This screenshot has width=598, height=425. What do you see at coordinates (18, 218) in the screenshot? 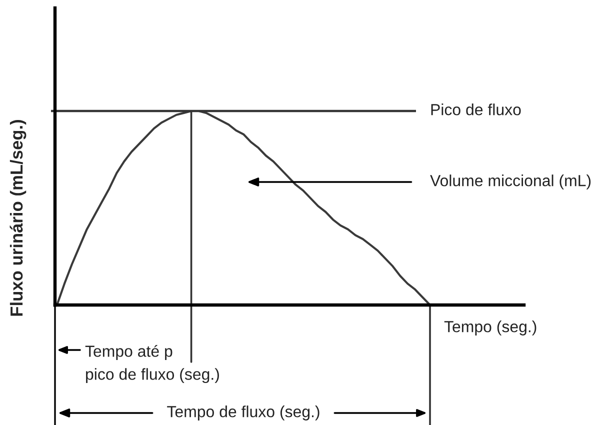
I see `y-axis-title: Fluxo urinário (mL/seg.)` at bounding box center [18, 218].